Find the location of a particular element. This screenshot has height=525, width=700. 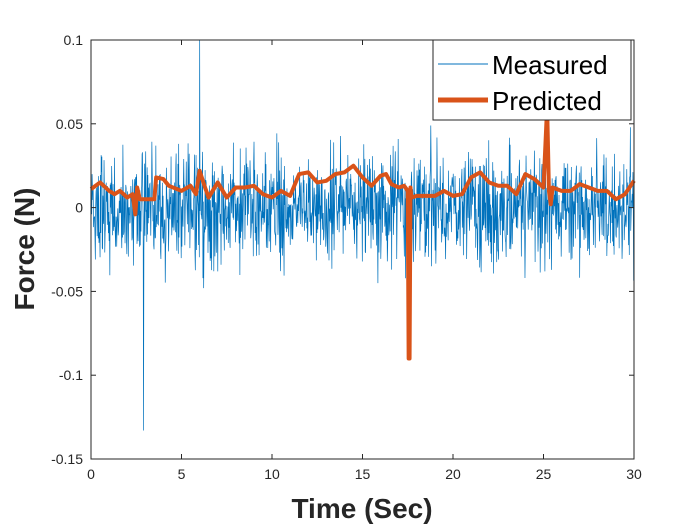

x-axis-title: Time (Sec) is located at coordinates (361, 508).